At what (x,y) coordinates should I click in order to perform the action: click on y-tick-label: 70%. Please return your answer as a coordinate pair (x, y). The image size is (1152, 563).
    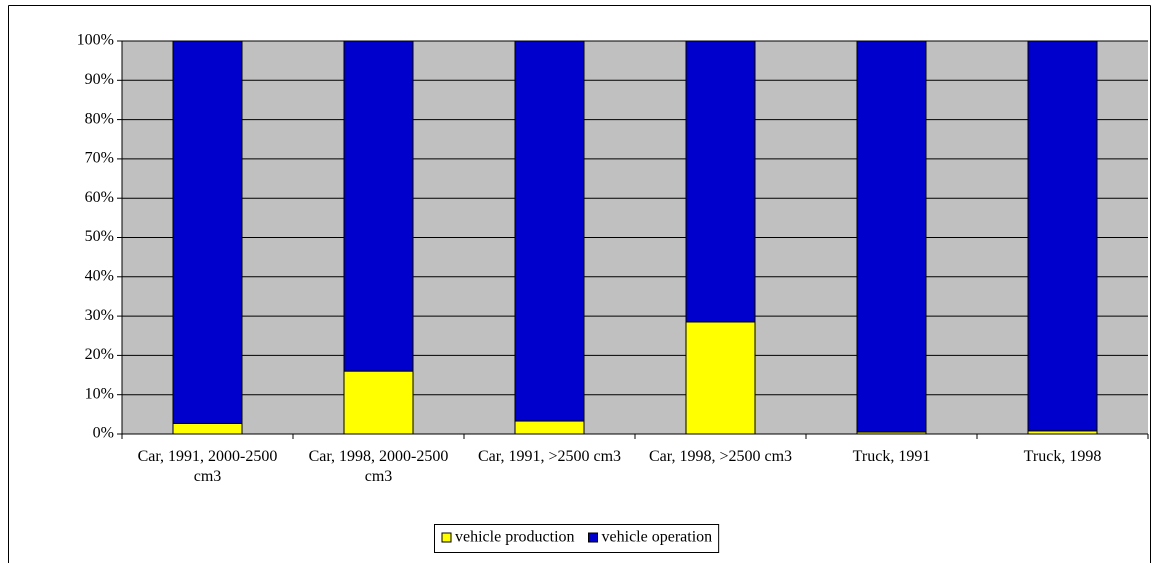
    Looking at the image, I should click on (99, 158).